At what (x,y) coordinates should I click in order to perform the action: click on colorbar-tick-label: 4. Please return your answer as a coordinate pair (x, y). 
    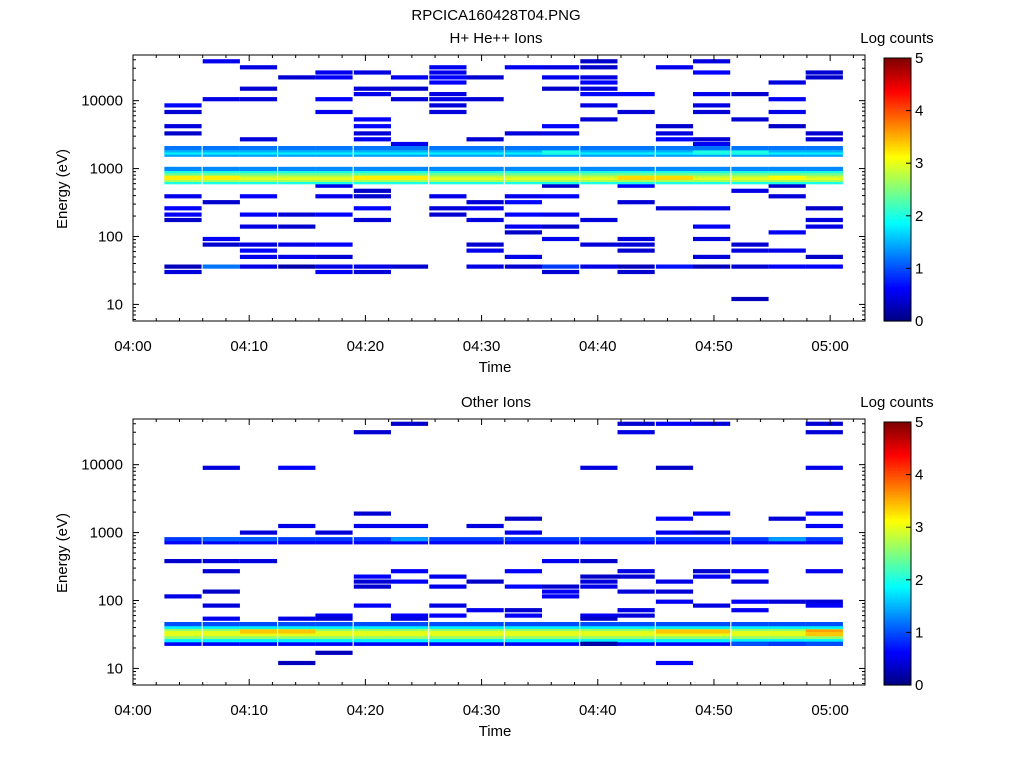
    Looking at the image, I should click on (919, 475).